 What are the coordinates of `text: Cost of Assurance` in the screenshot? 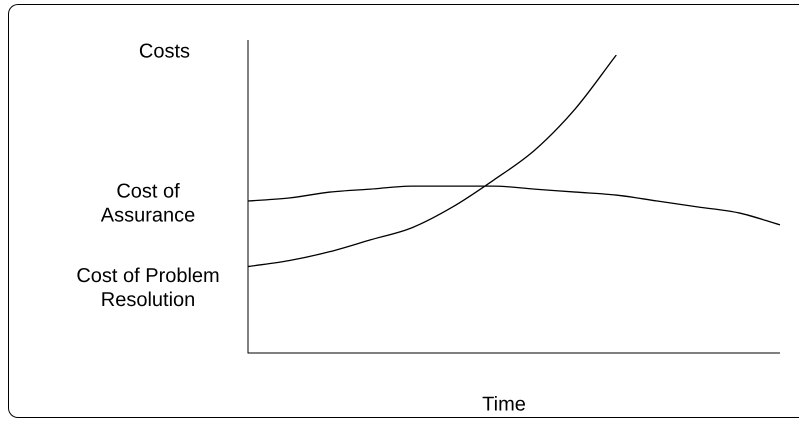 It's located at (148, 203).